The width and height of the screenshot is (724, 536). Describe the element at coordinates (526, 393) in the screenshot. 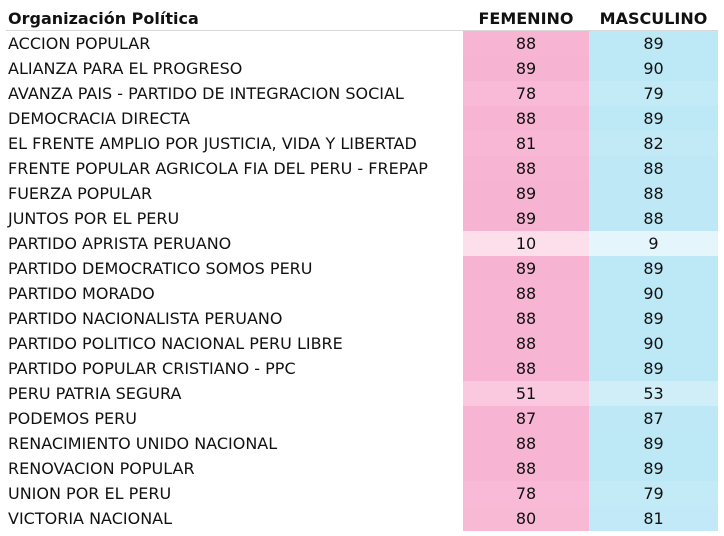

I see `femenino-value: 51` at that location.